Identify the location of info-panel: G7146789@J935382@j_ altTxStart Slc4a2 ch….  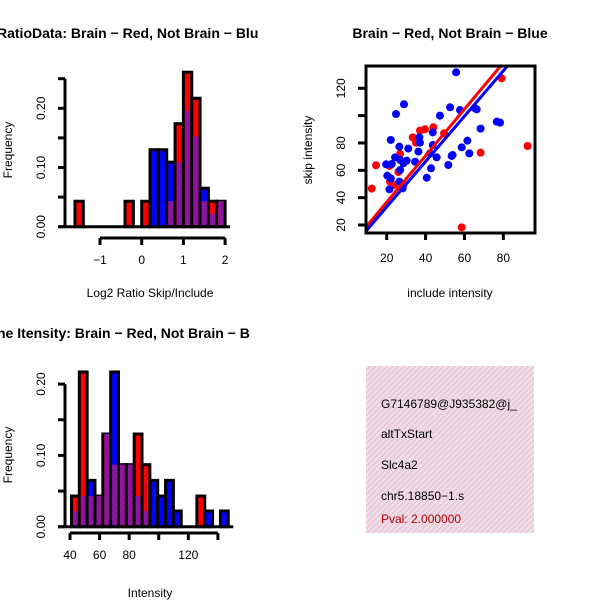
(450, 449).